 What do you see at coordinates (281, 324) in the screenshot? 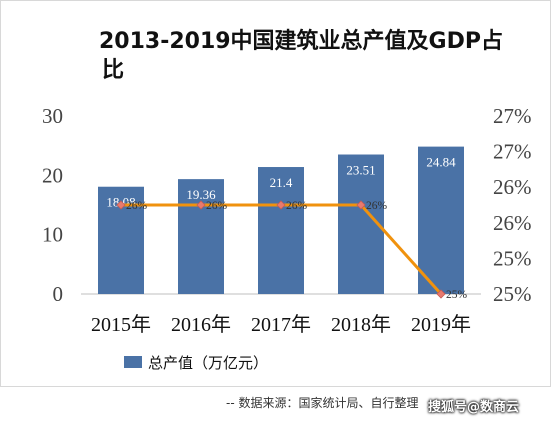
I see `x-axis-tick: 2017年` at bounding box center [281, 324].